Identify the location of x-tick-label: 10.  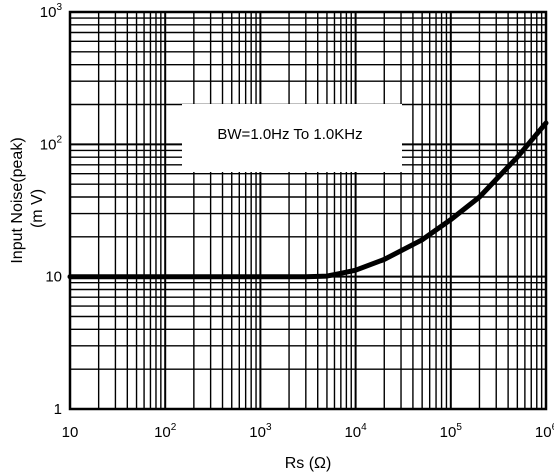
(70, 432).